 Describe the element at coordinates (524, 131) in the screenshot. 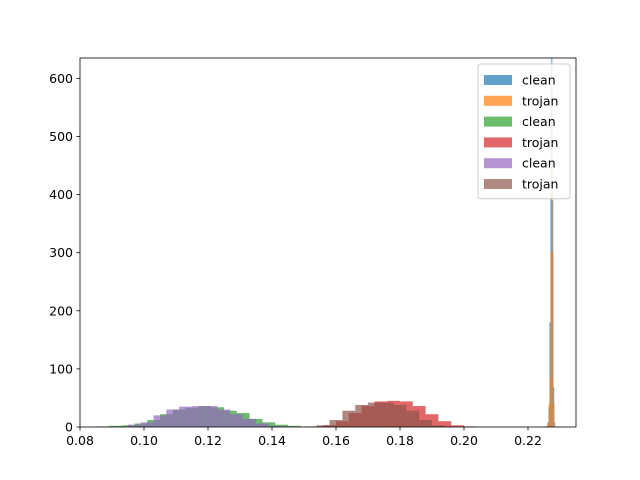

I see `legend: clean trojan clean trojan clean trojan` at that location.